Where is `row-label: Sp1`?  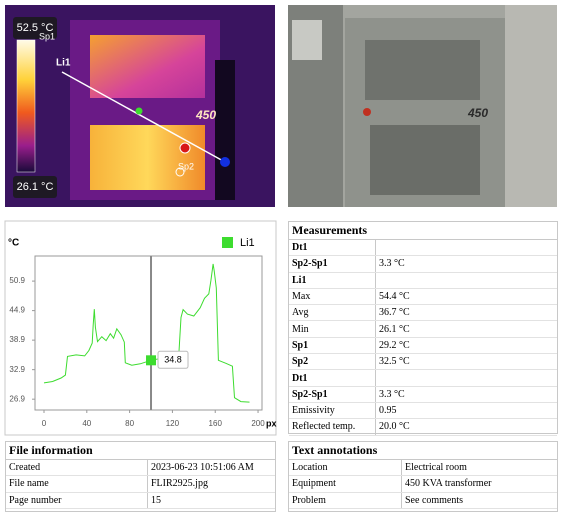 row-label: Sp1 is located at coordinates (332, 346).